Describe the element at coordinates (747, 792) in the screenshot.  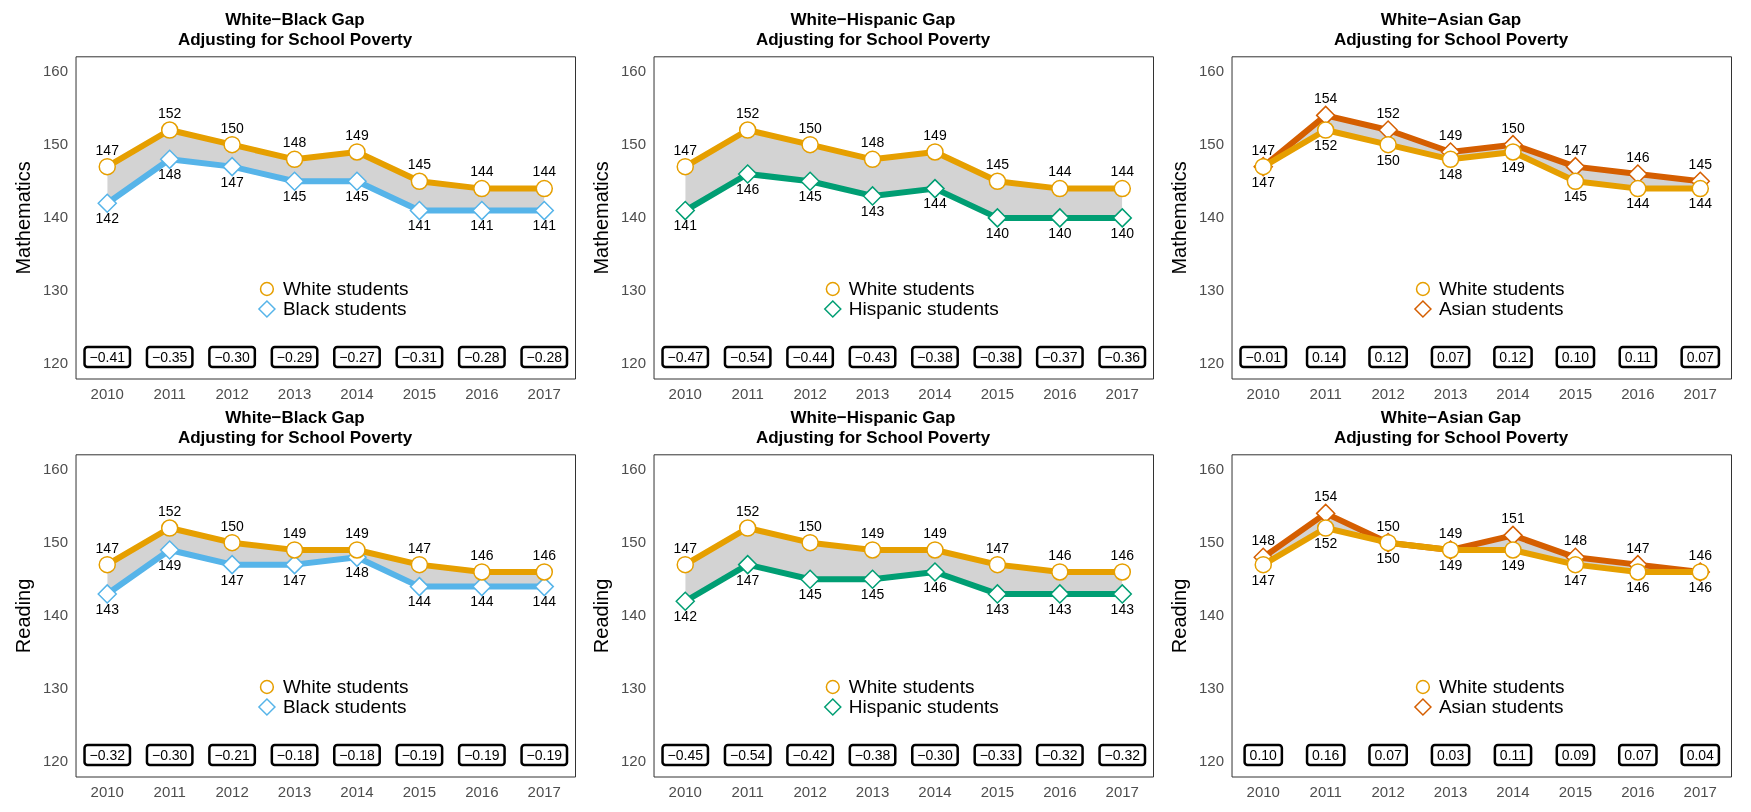
I see `x-tick-label: 2011` at that location.